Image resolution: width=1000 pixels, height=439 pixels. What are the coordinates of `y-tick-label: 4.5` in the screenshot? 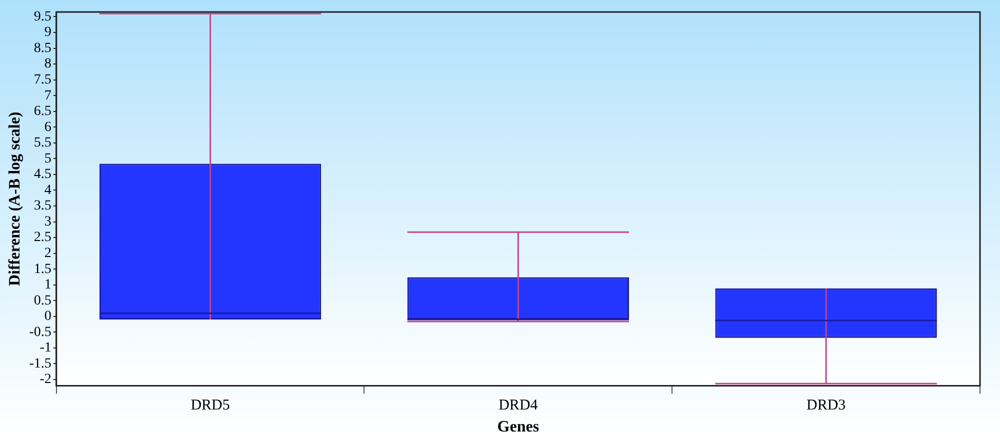 It's located at (43, 174).